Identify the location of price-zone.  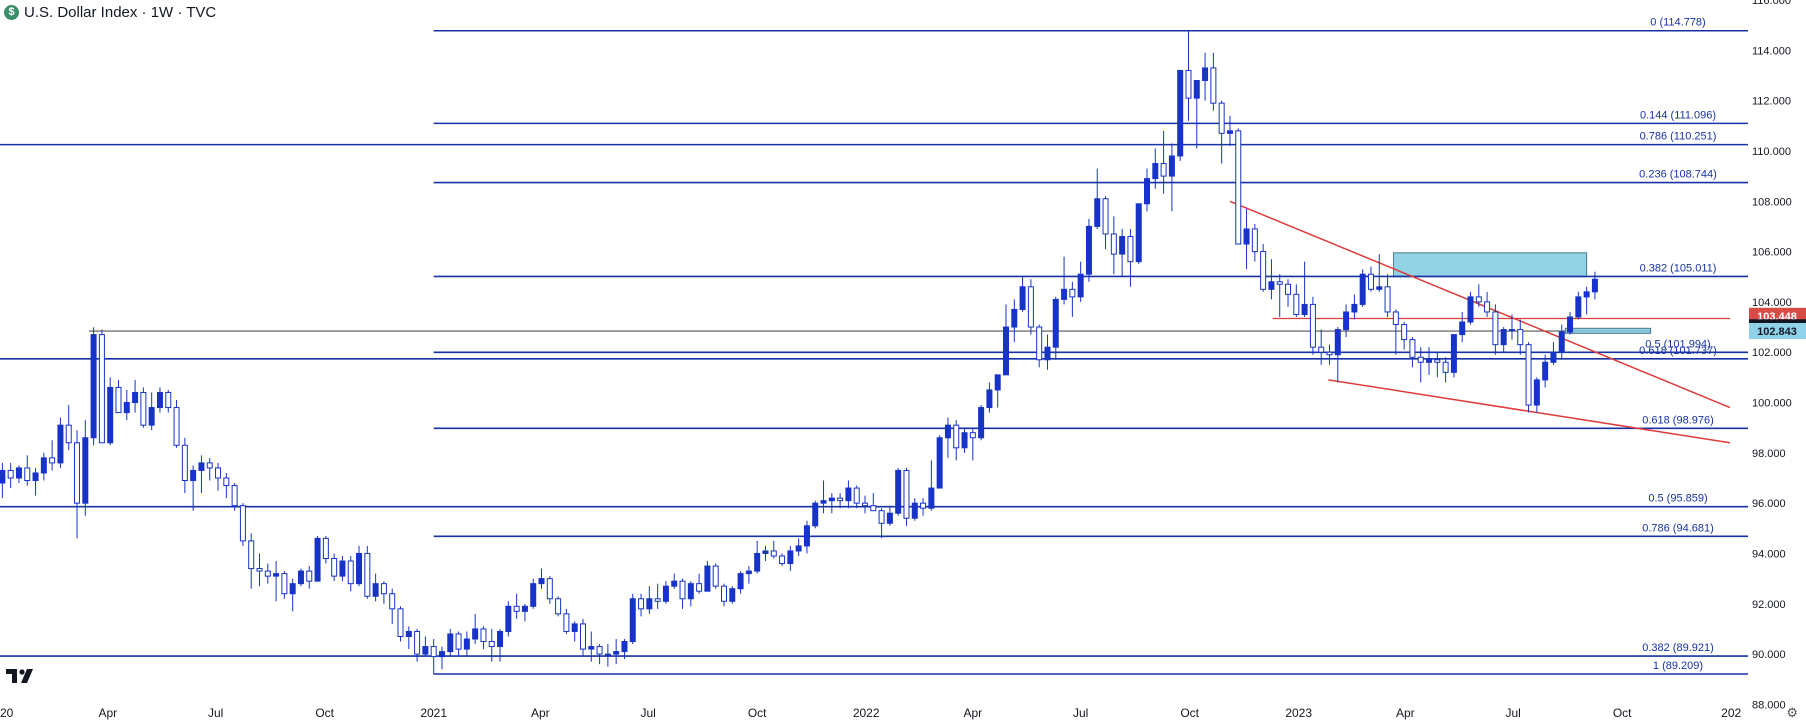
(1490, 265).